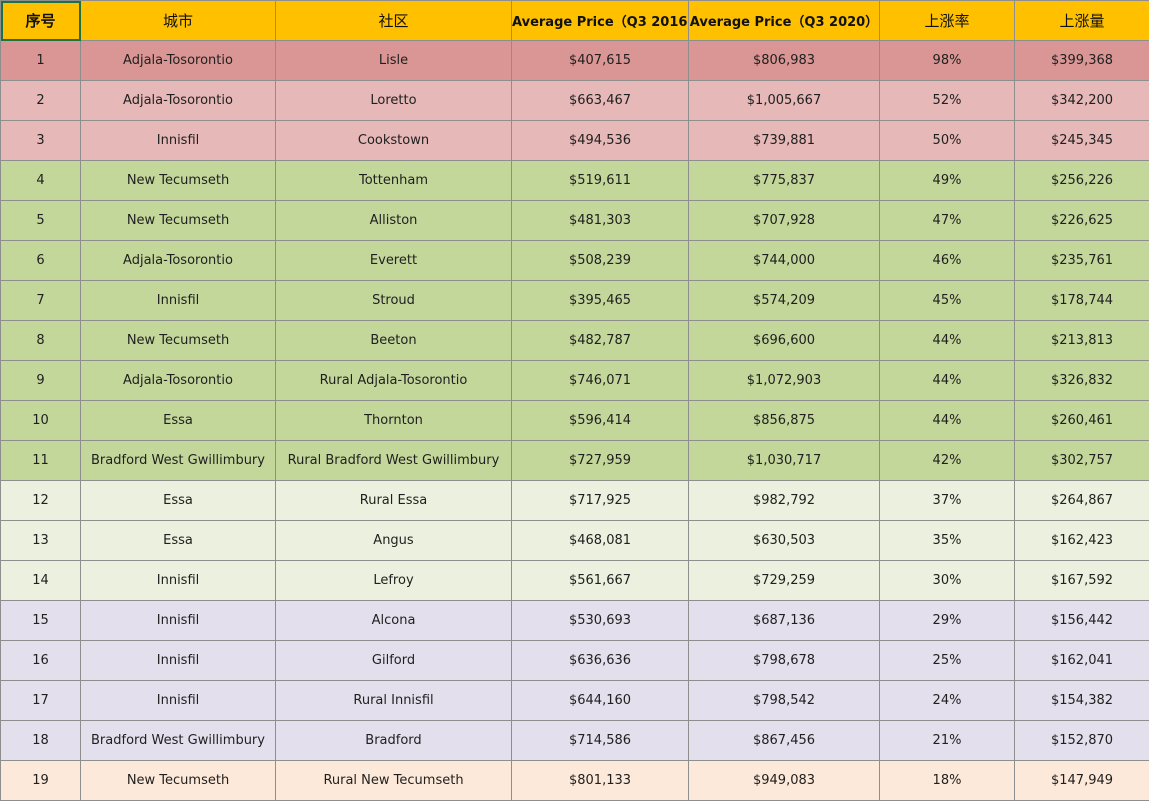 This screenshot has width=1149, height=801. Describe the element at coordinates (784, 61) in the screenshot. I see `cell-price-2020: $806,983` at that location.